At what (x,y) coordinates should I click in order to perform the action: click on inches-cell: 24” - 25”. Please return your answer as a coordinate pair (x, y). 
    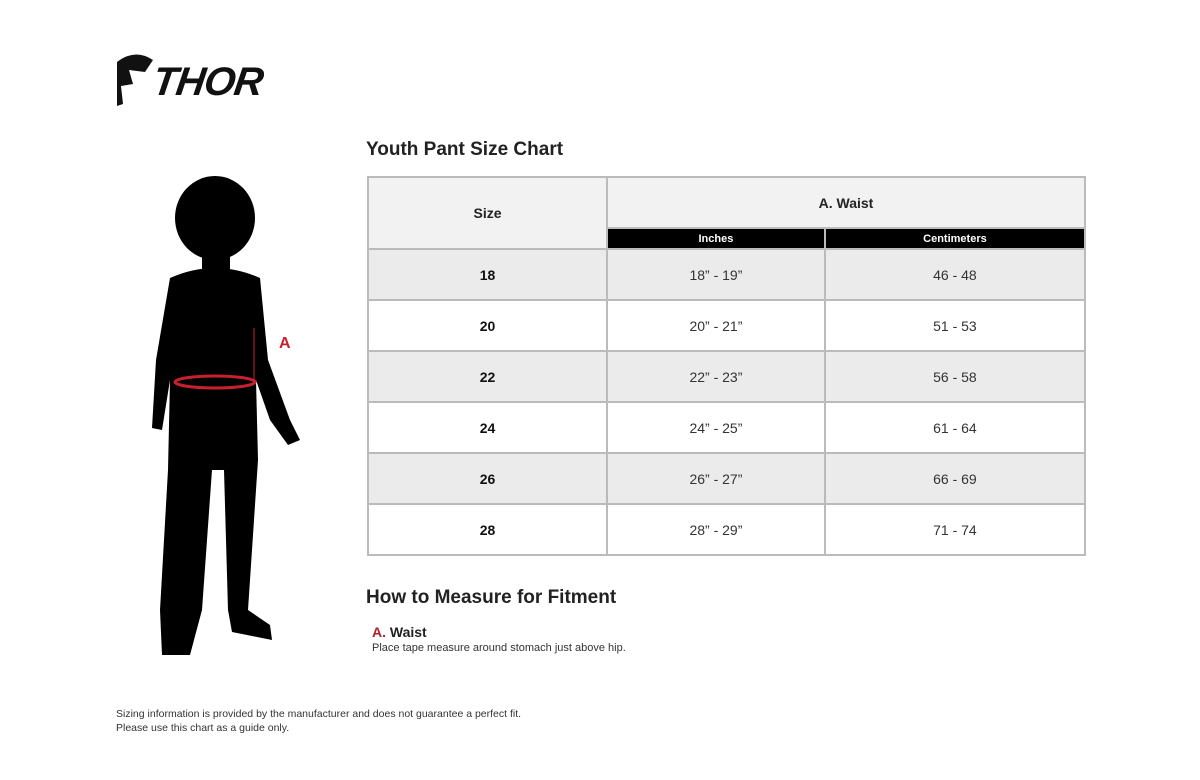
    Looking at the image, I should click on (716, 427).